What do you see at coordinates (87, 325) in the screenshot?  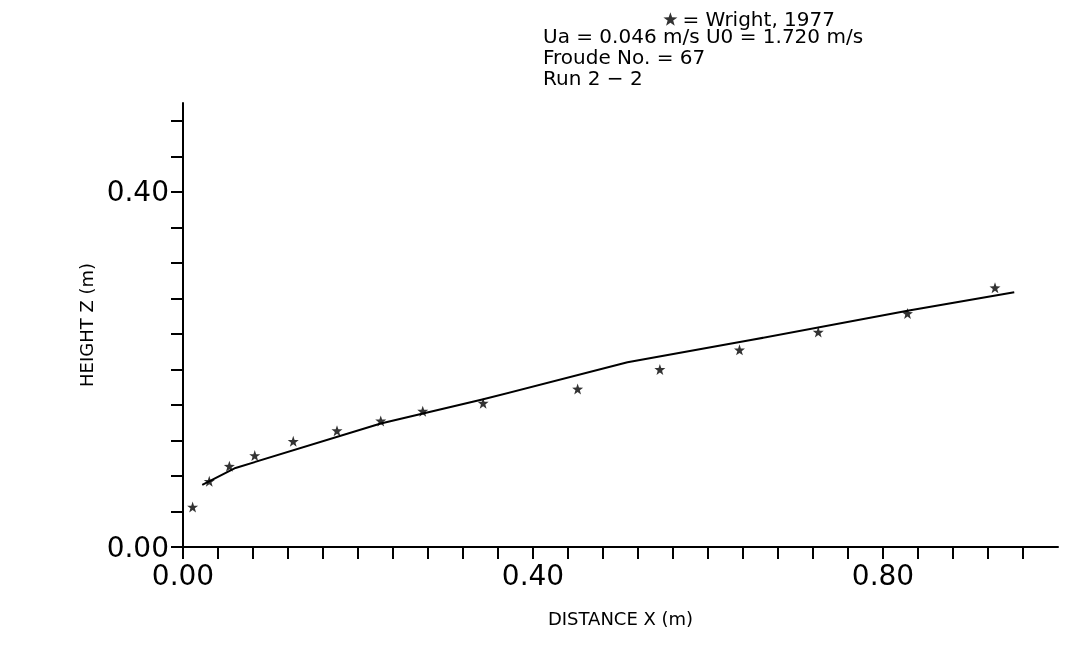 I see `y-axis-title: HEIGHT Z (m)` at bounding box center [87, 325].